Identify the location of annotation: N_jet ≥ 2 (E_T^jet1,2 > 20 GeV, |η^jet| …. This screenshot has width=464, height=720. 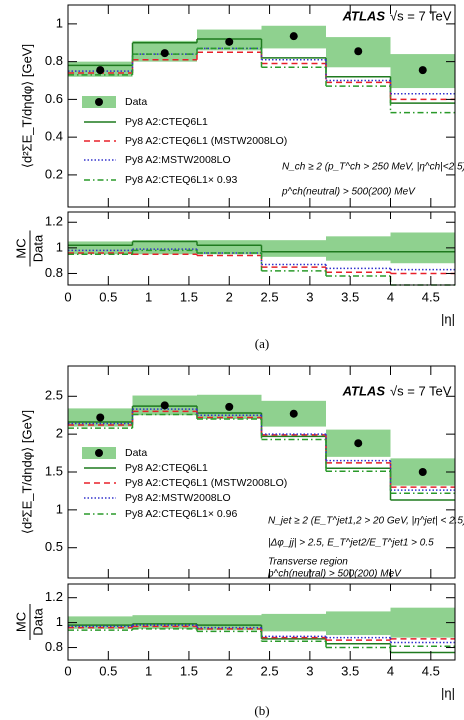
(366, 521).